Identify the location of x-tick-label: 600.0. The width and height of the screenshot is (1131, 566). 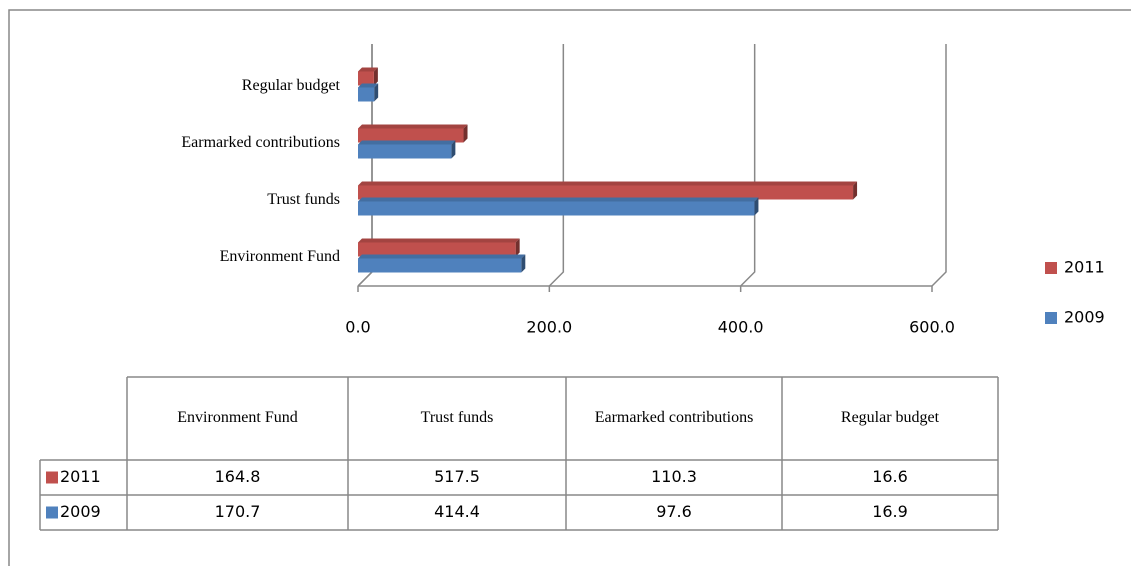
(932, 327).